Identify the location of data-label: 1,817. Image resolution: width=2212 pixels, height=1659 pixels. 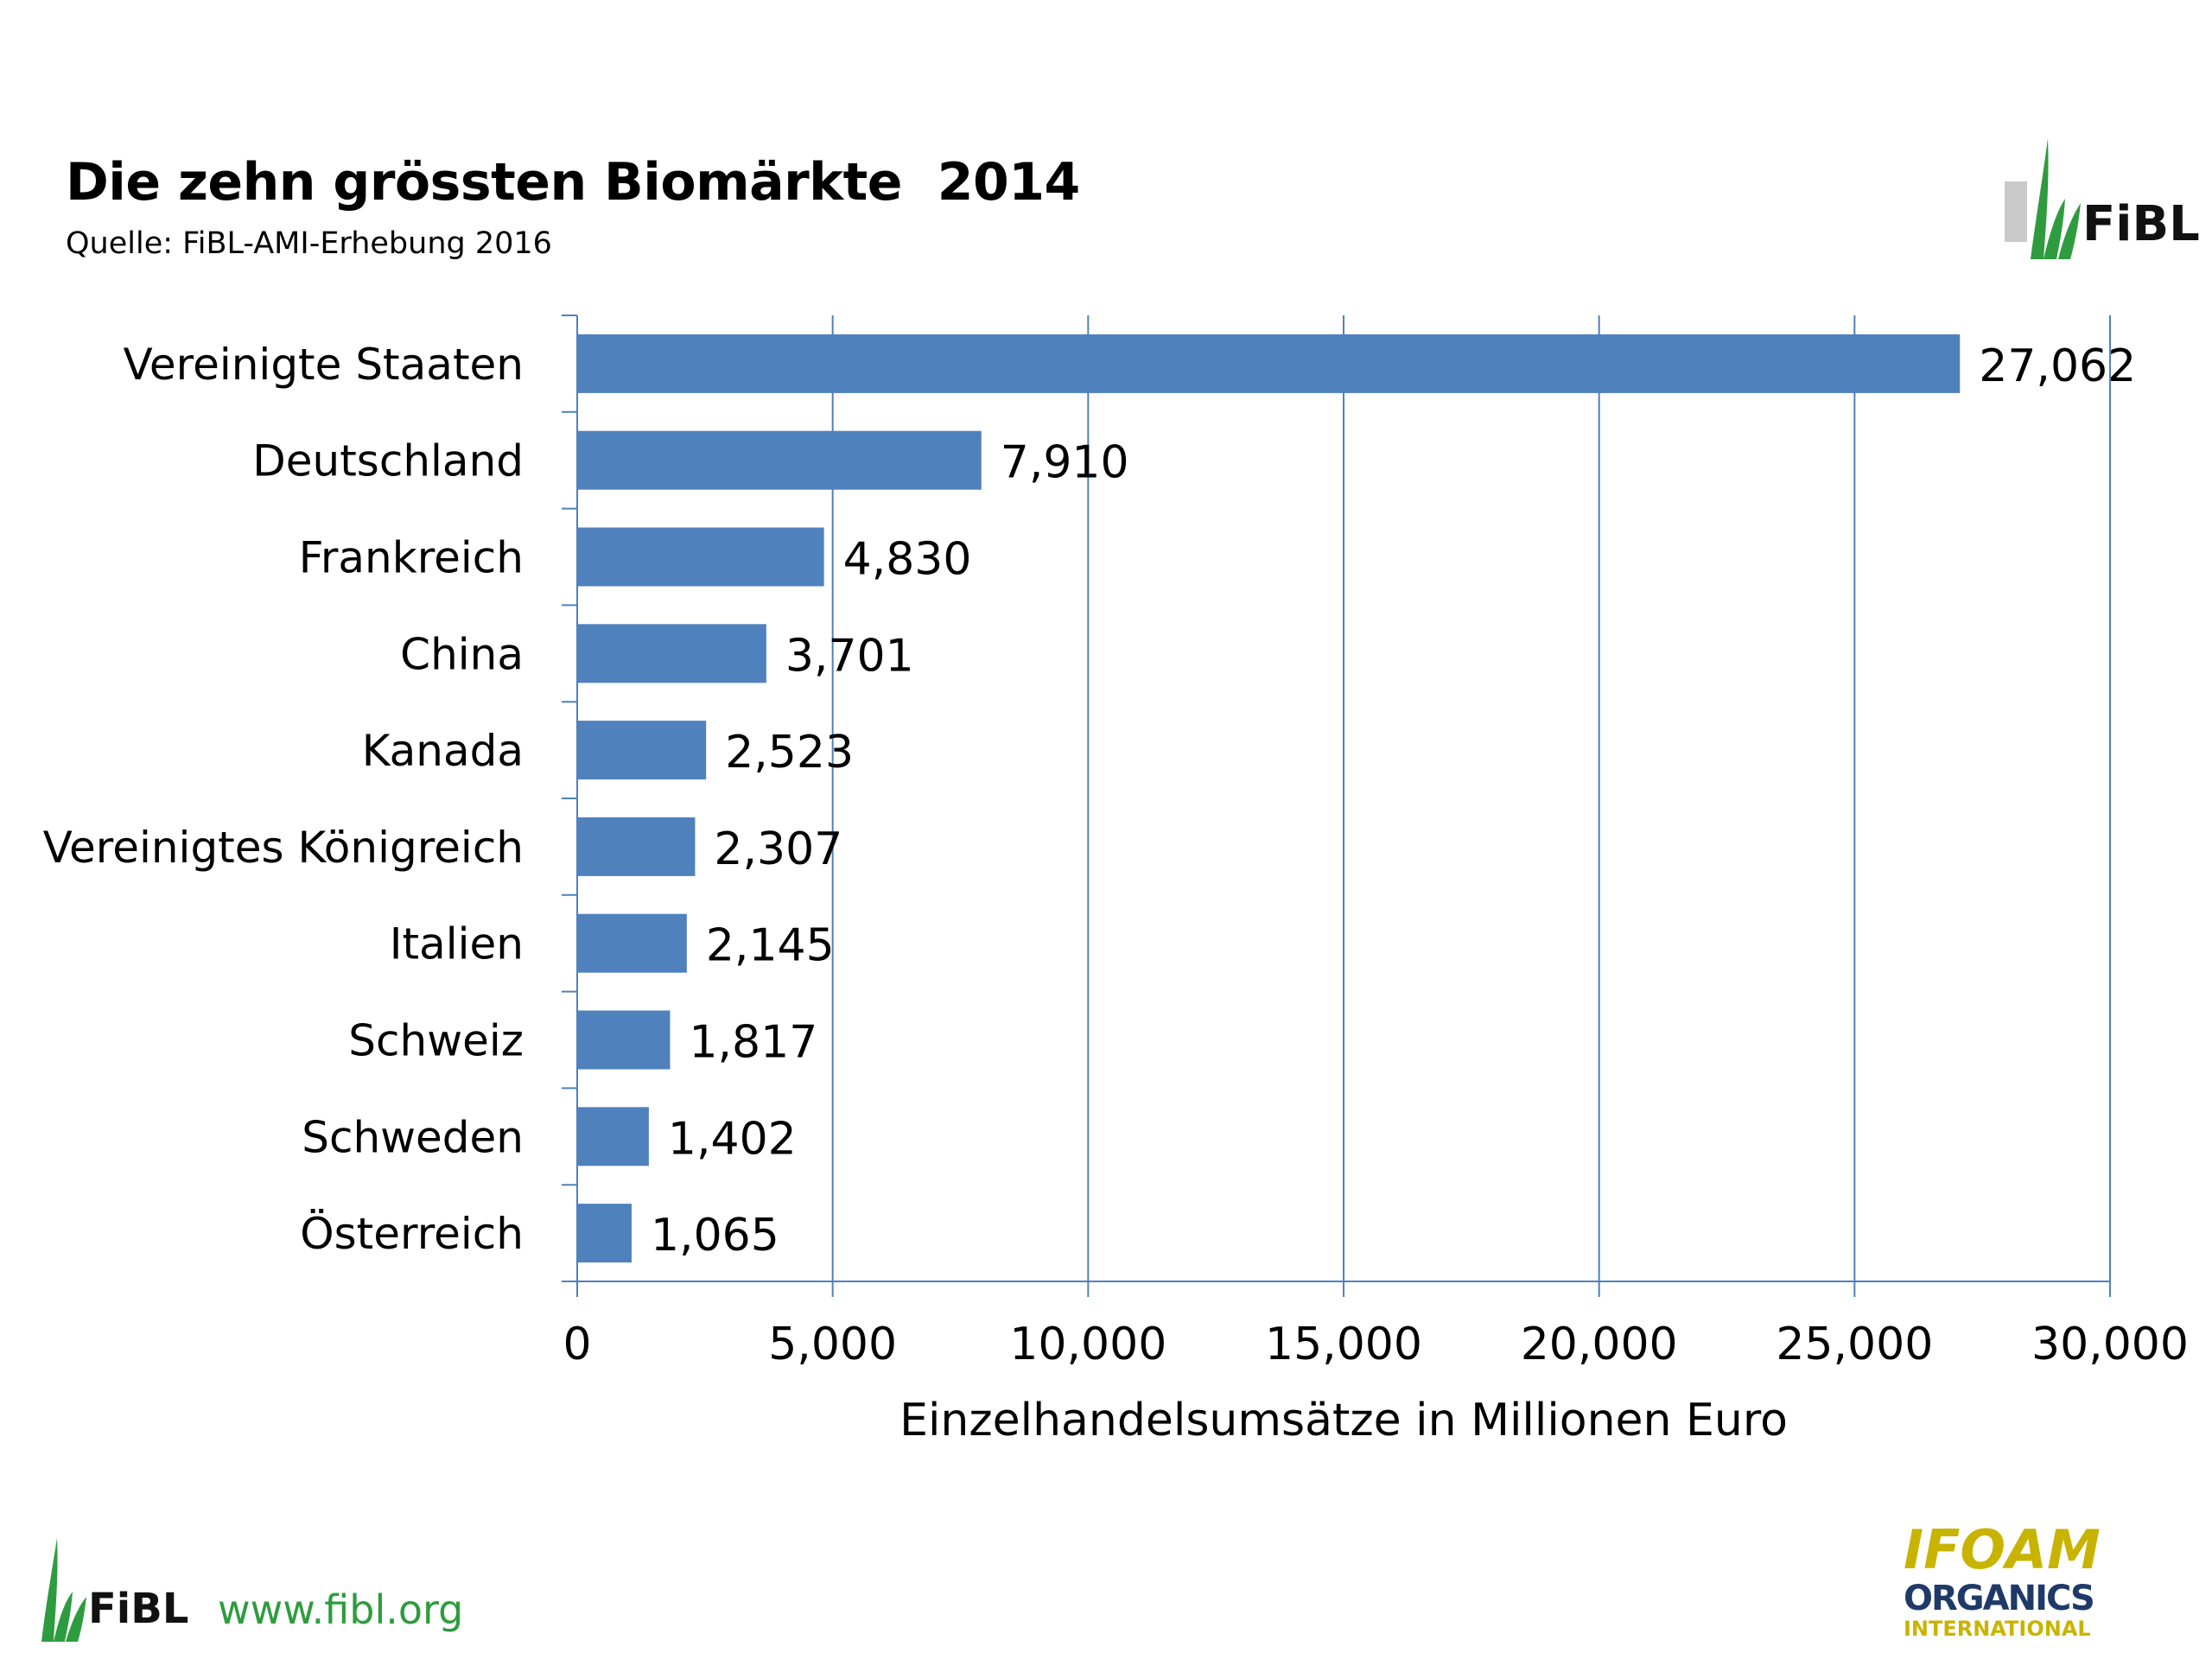
(753, 1043).